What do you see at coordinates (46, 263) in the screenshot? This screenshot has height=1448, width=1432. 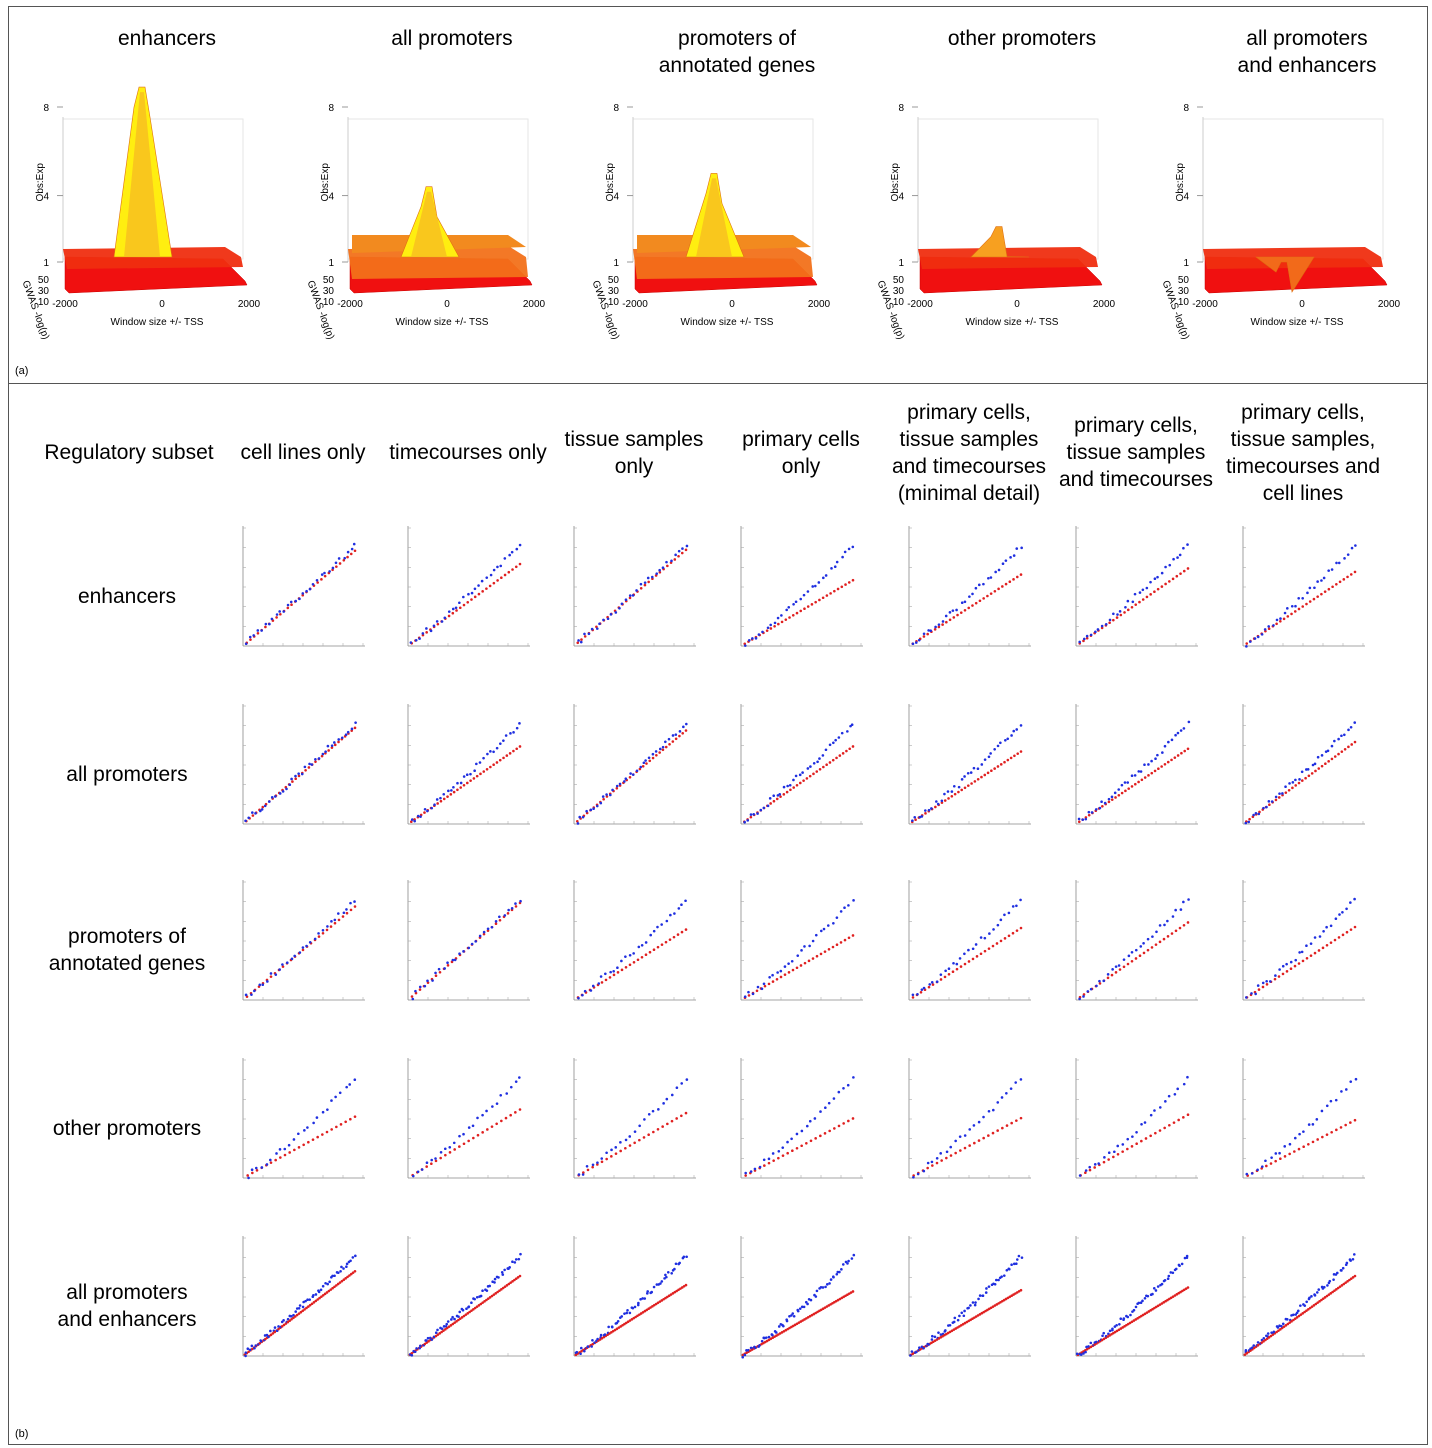 I see `z-tick-label: 1` at bounding box center [46, 263].